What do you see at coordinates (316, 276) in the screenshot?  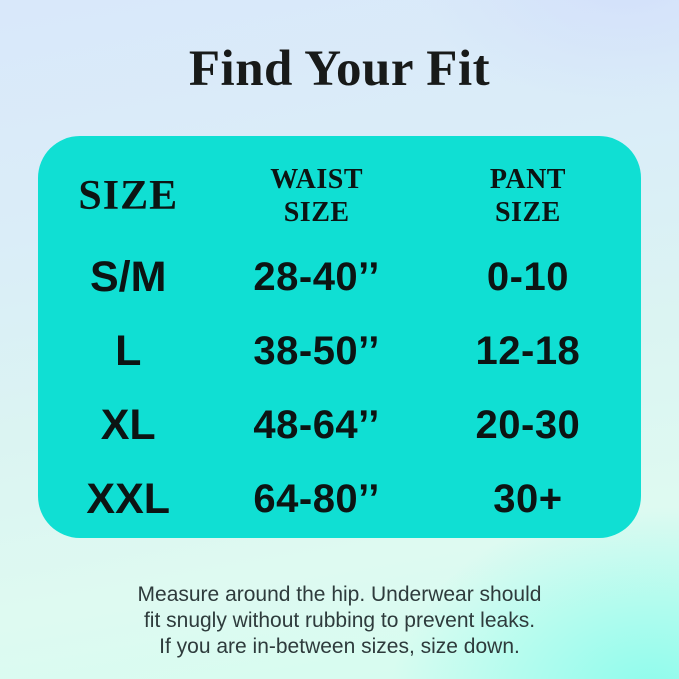 I see `waist-value-sm: 28-40’’` at bounding box center [316, 276].